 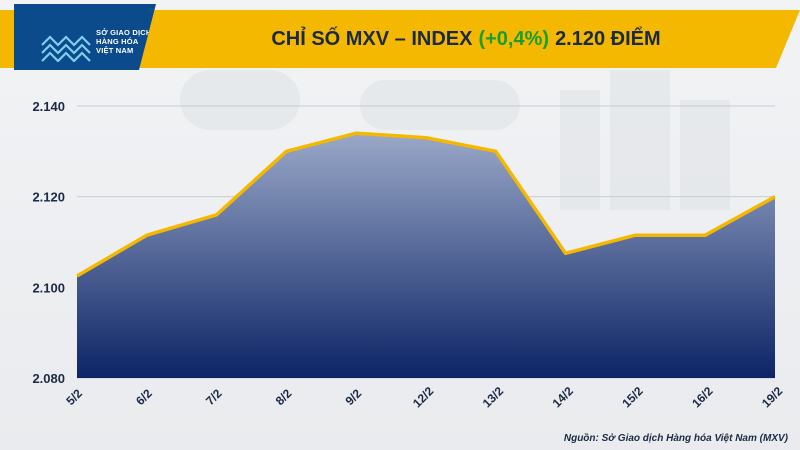 What do you see at coordinates (608, 38) in the screenshot?
I see `title-value: 2.120 ĐIỂM` at bounding box center [608, 38].